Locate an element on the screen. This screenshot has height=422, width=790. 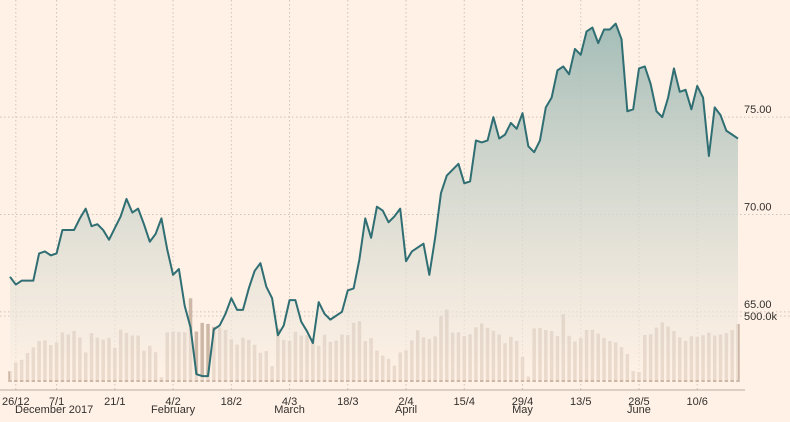
date-tick-label: 7/1 is located at coordinates (56, 402).